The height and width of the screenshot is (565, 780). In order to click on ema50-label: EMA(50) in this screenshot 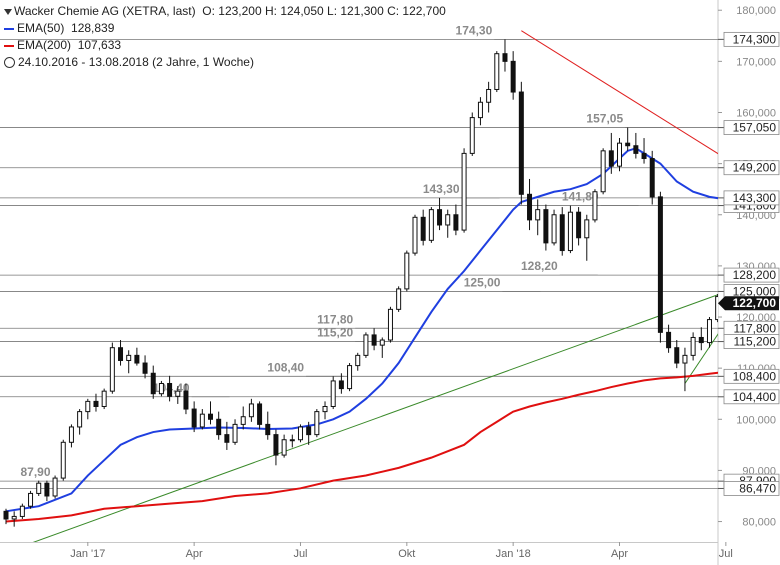, I will do `click(41, 28)`.